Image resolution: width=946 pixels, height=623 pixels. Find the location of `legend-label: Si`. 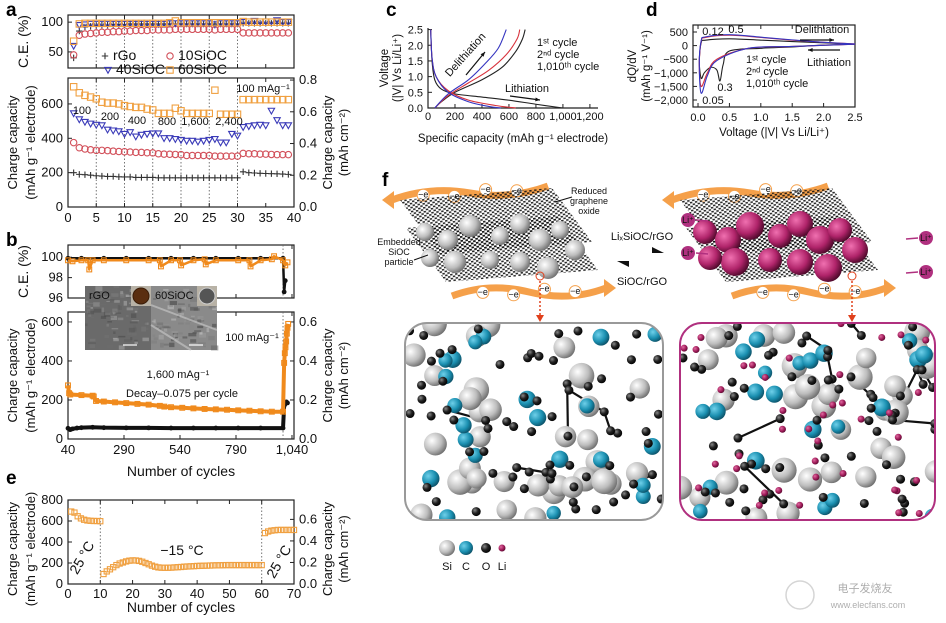

legend-label: Si is located at coordinates (447, 567).